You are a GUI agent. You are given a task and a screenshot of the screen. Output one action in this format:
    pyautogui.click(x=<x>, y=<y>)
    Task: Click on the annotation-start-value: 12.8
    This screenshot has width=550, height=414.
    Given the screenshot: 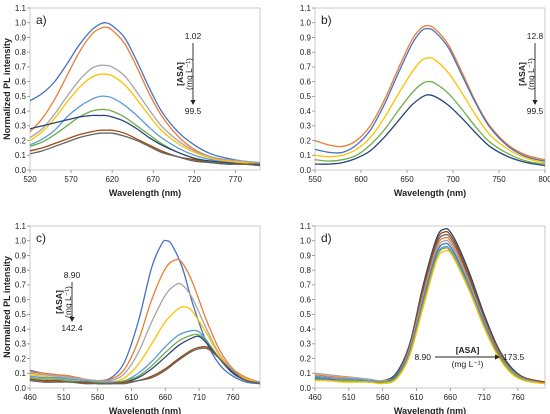 What is the action you would take?
    pyautogui.click(x=535, y=36)
    